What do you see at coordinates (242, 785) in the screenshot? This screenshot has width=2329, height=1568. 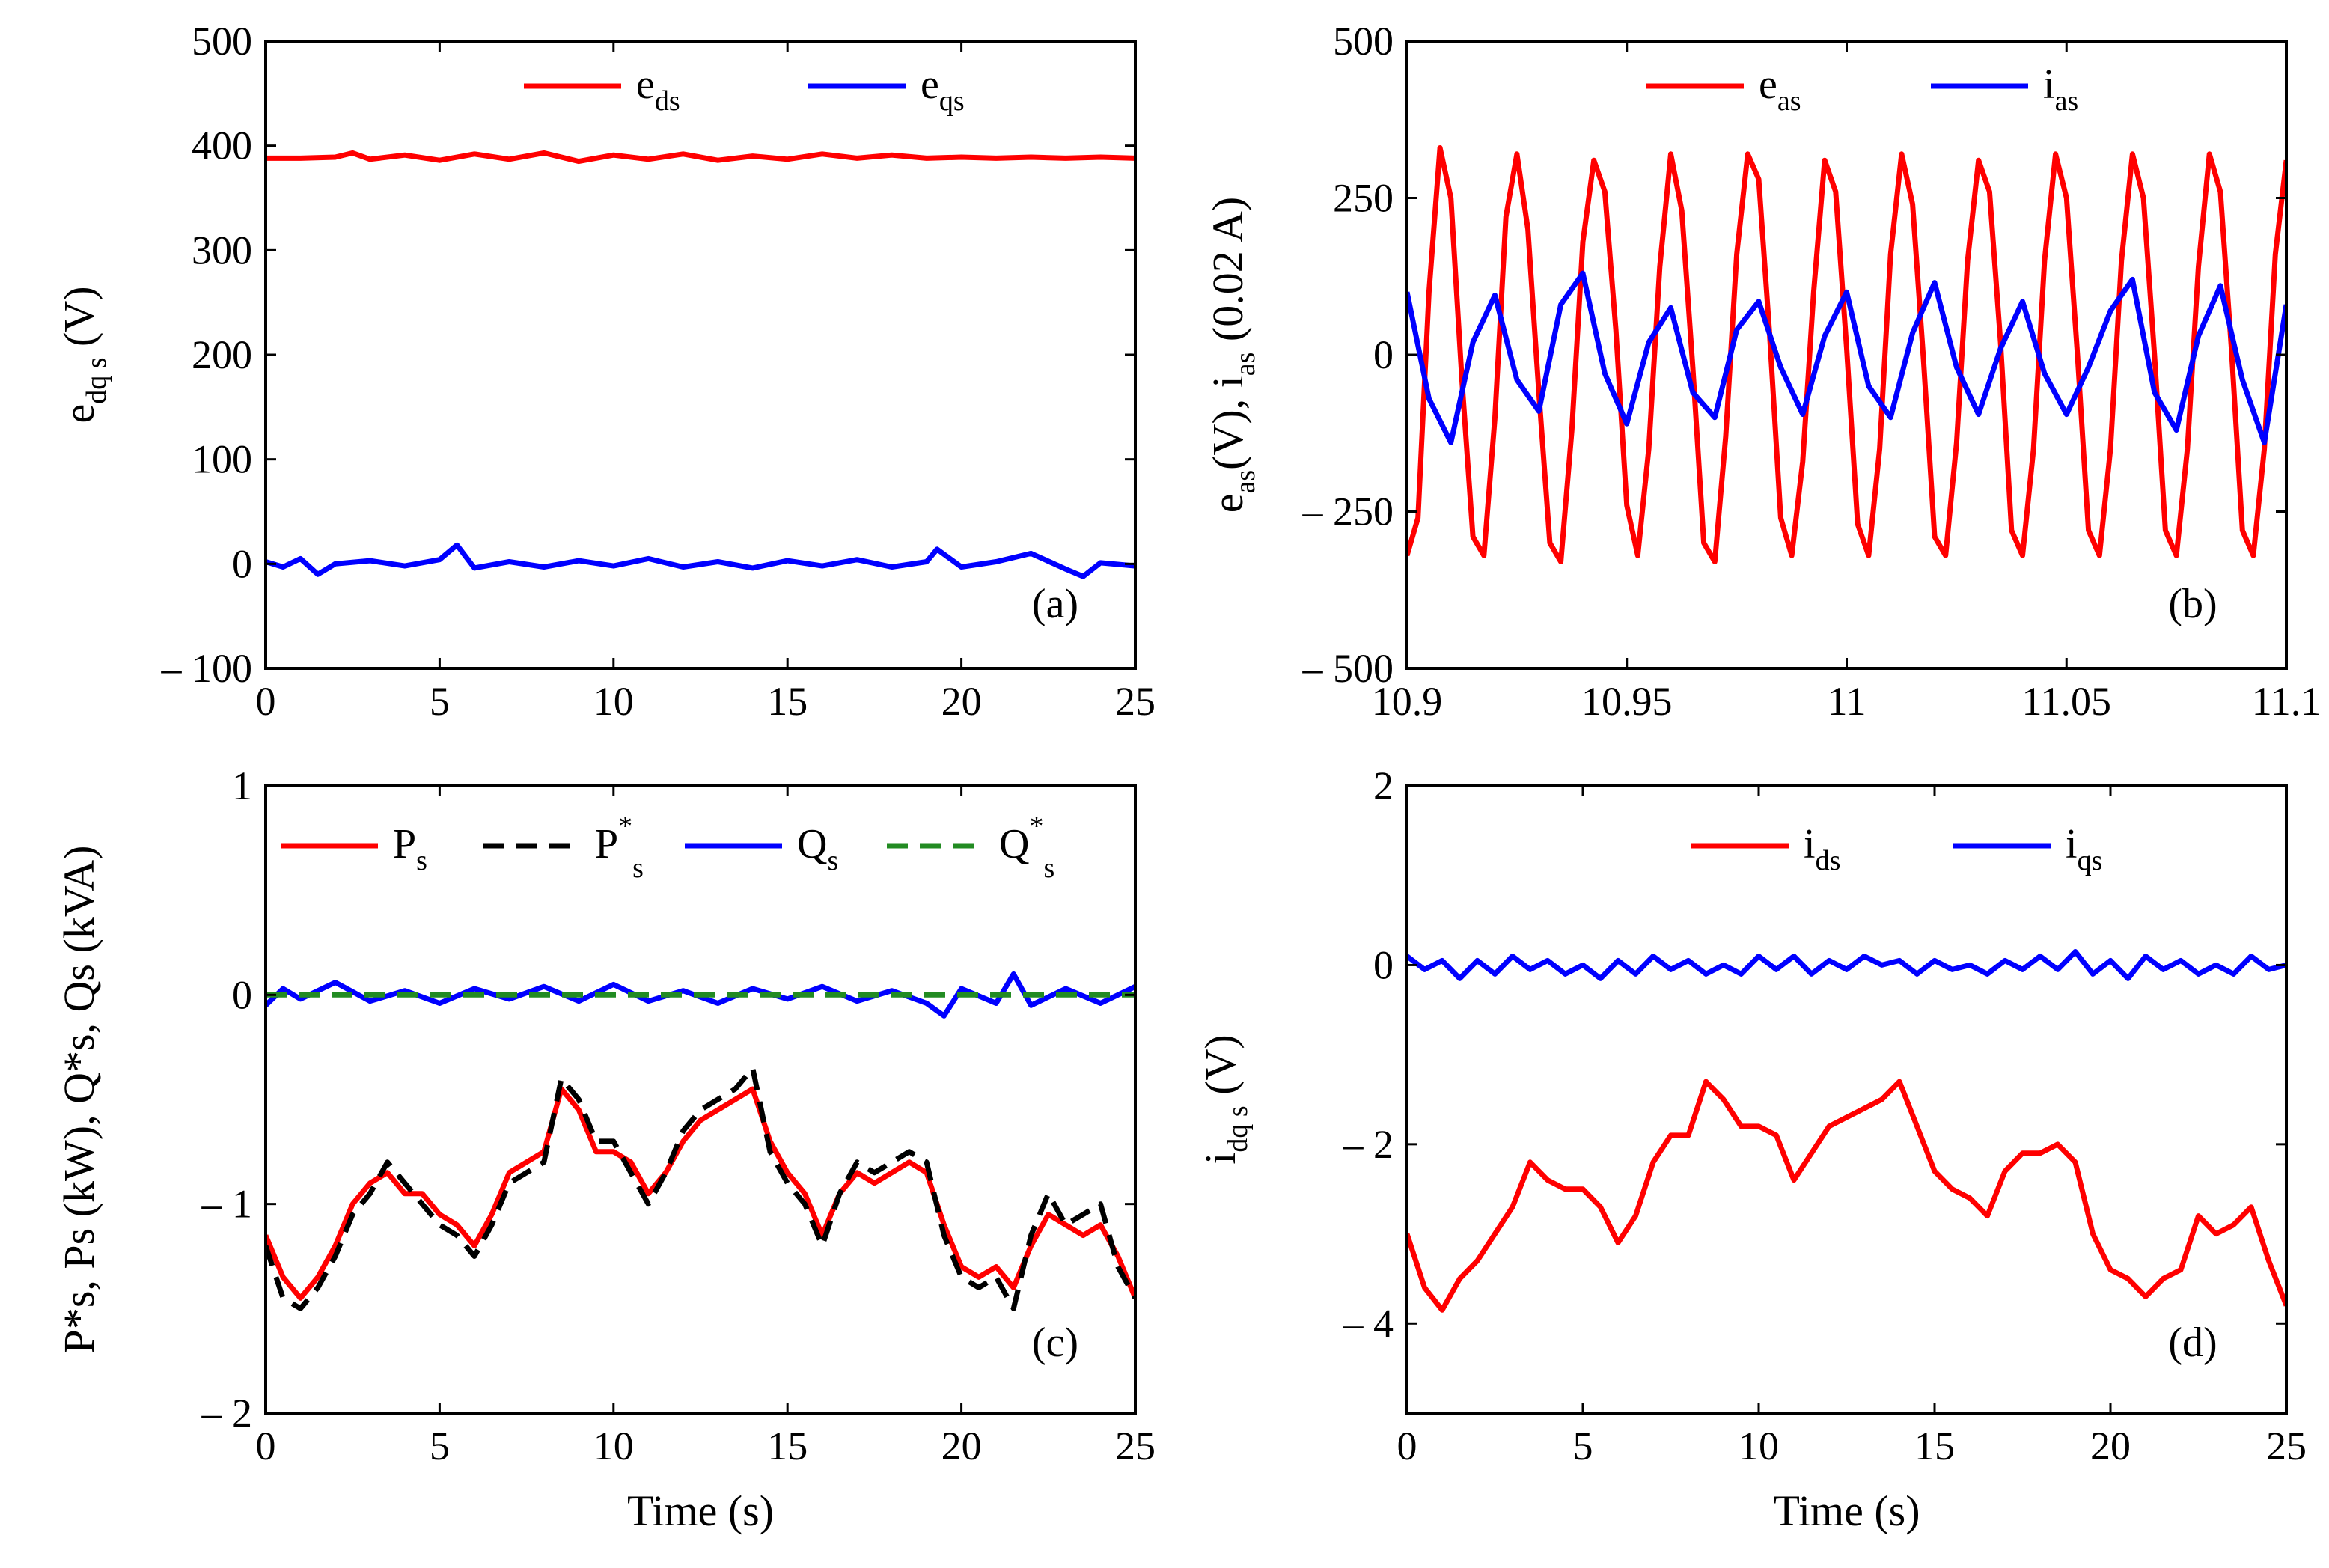 I see `y-tick-label: 1` at bounding box center [242, 785].